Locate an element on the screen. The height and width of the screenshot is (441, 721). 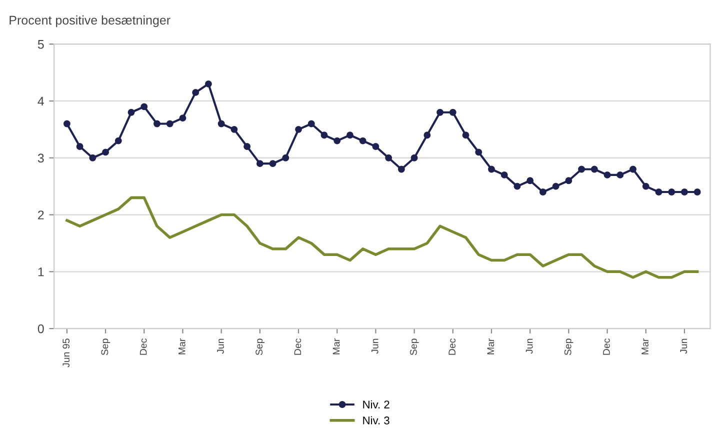
y-tick-label: 2 is located at coordinates (41, 215).